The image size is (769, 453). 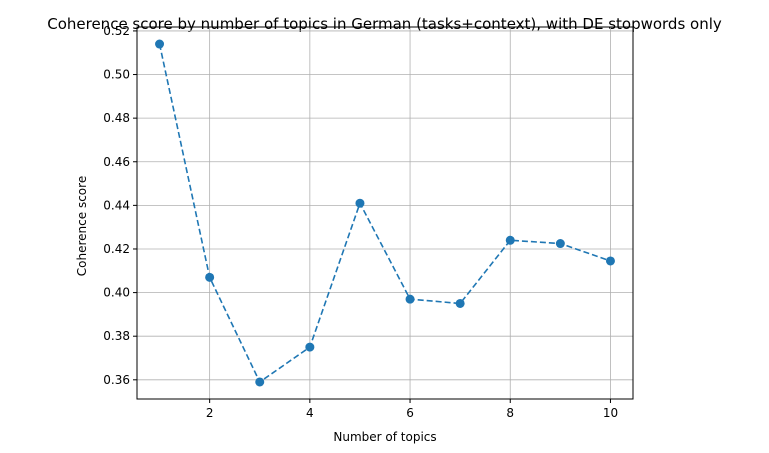 What do you see at coordinates (310, 413) in the screenshot?
I see `x-tick-label: 4` at bounding box center [310, 413].